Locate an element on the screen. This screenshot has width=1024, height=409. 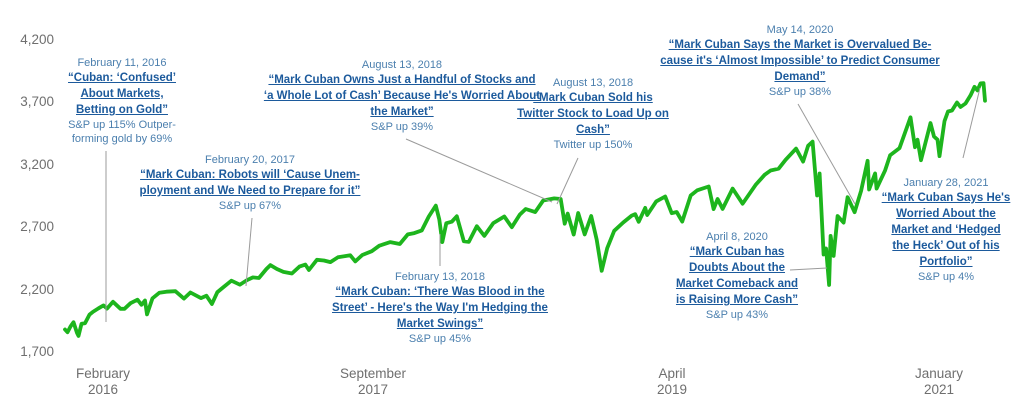
annotation-stat: S&P up 4% is located at coordinates (946, 277).